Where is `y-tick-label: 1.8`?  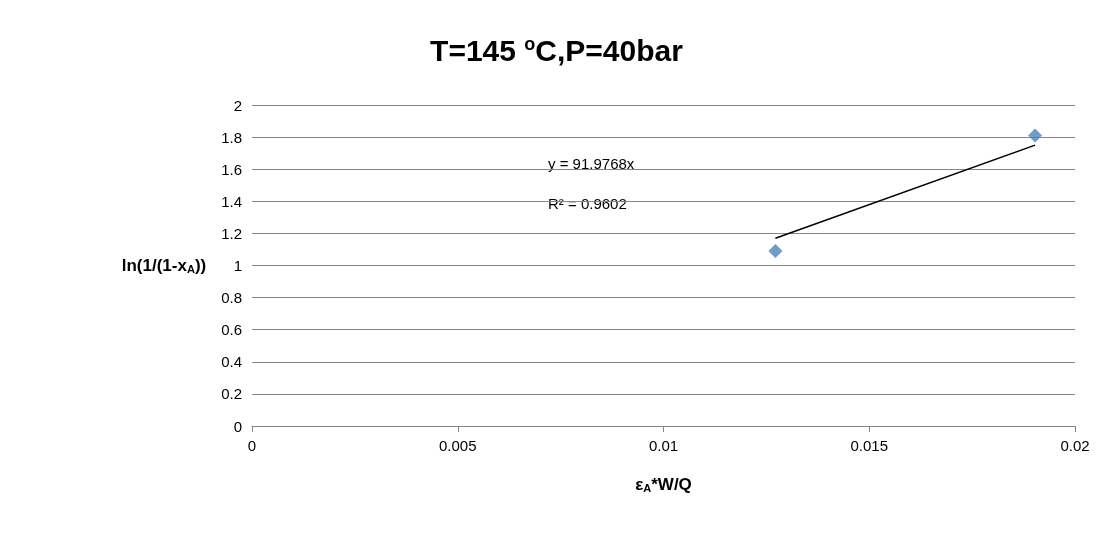
y-tick-label: 1.8 is located at coordinates (231, 137).